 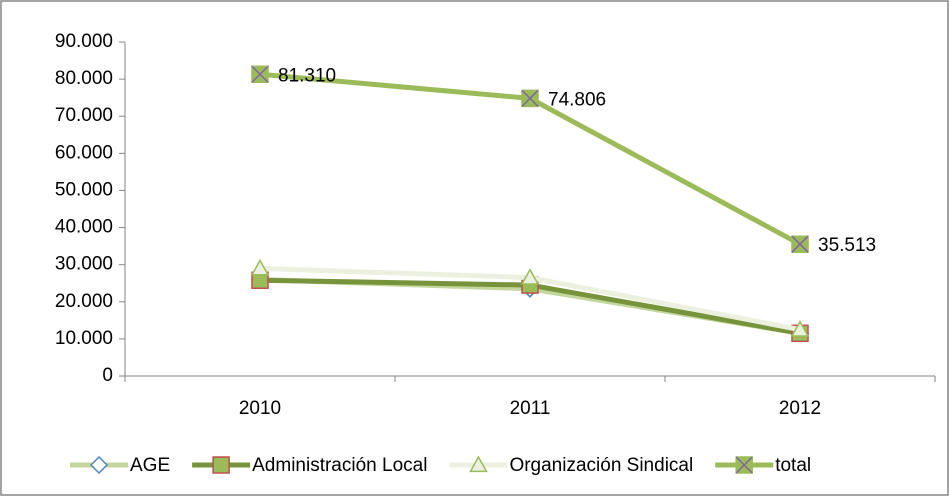 What do you see at coordinates (339, 465) in the screenshot?
I see `legend-label: Administración Local` at bounding box center [339, 465].